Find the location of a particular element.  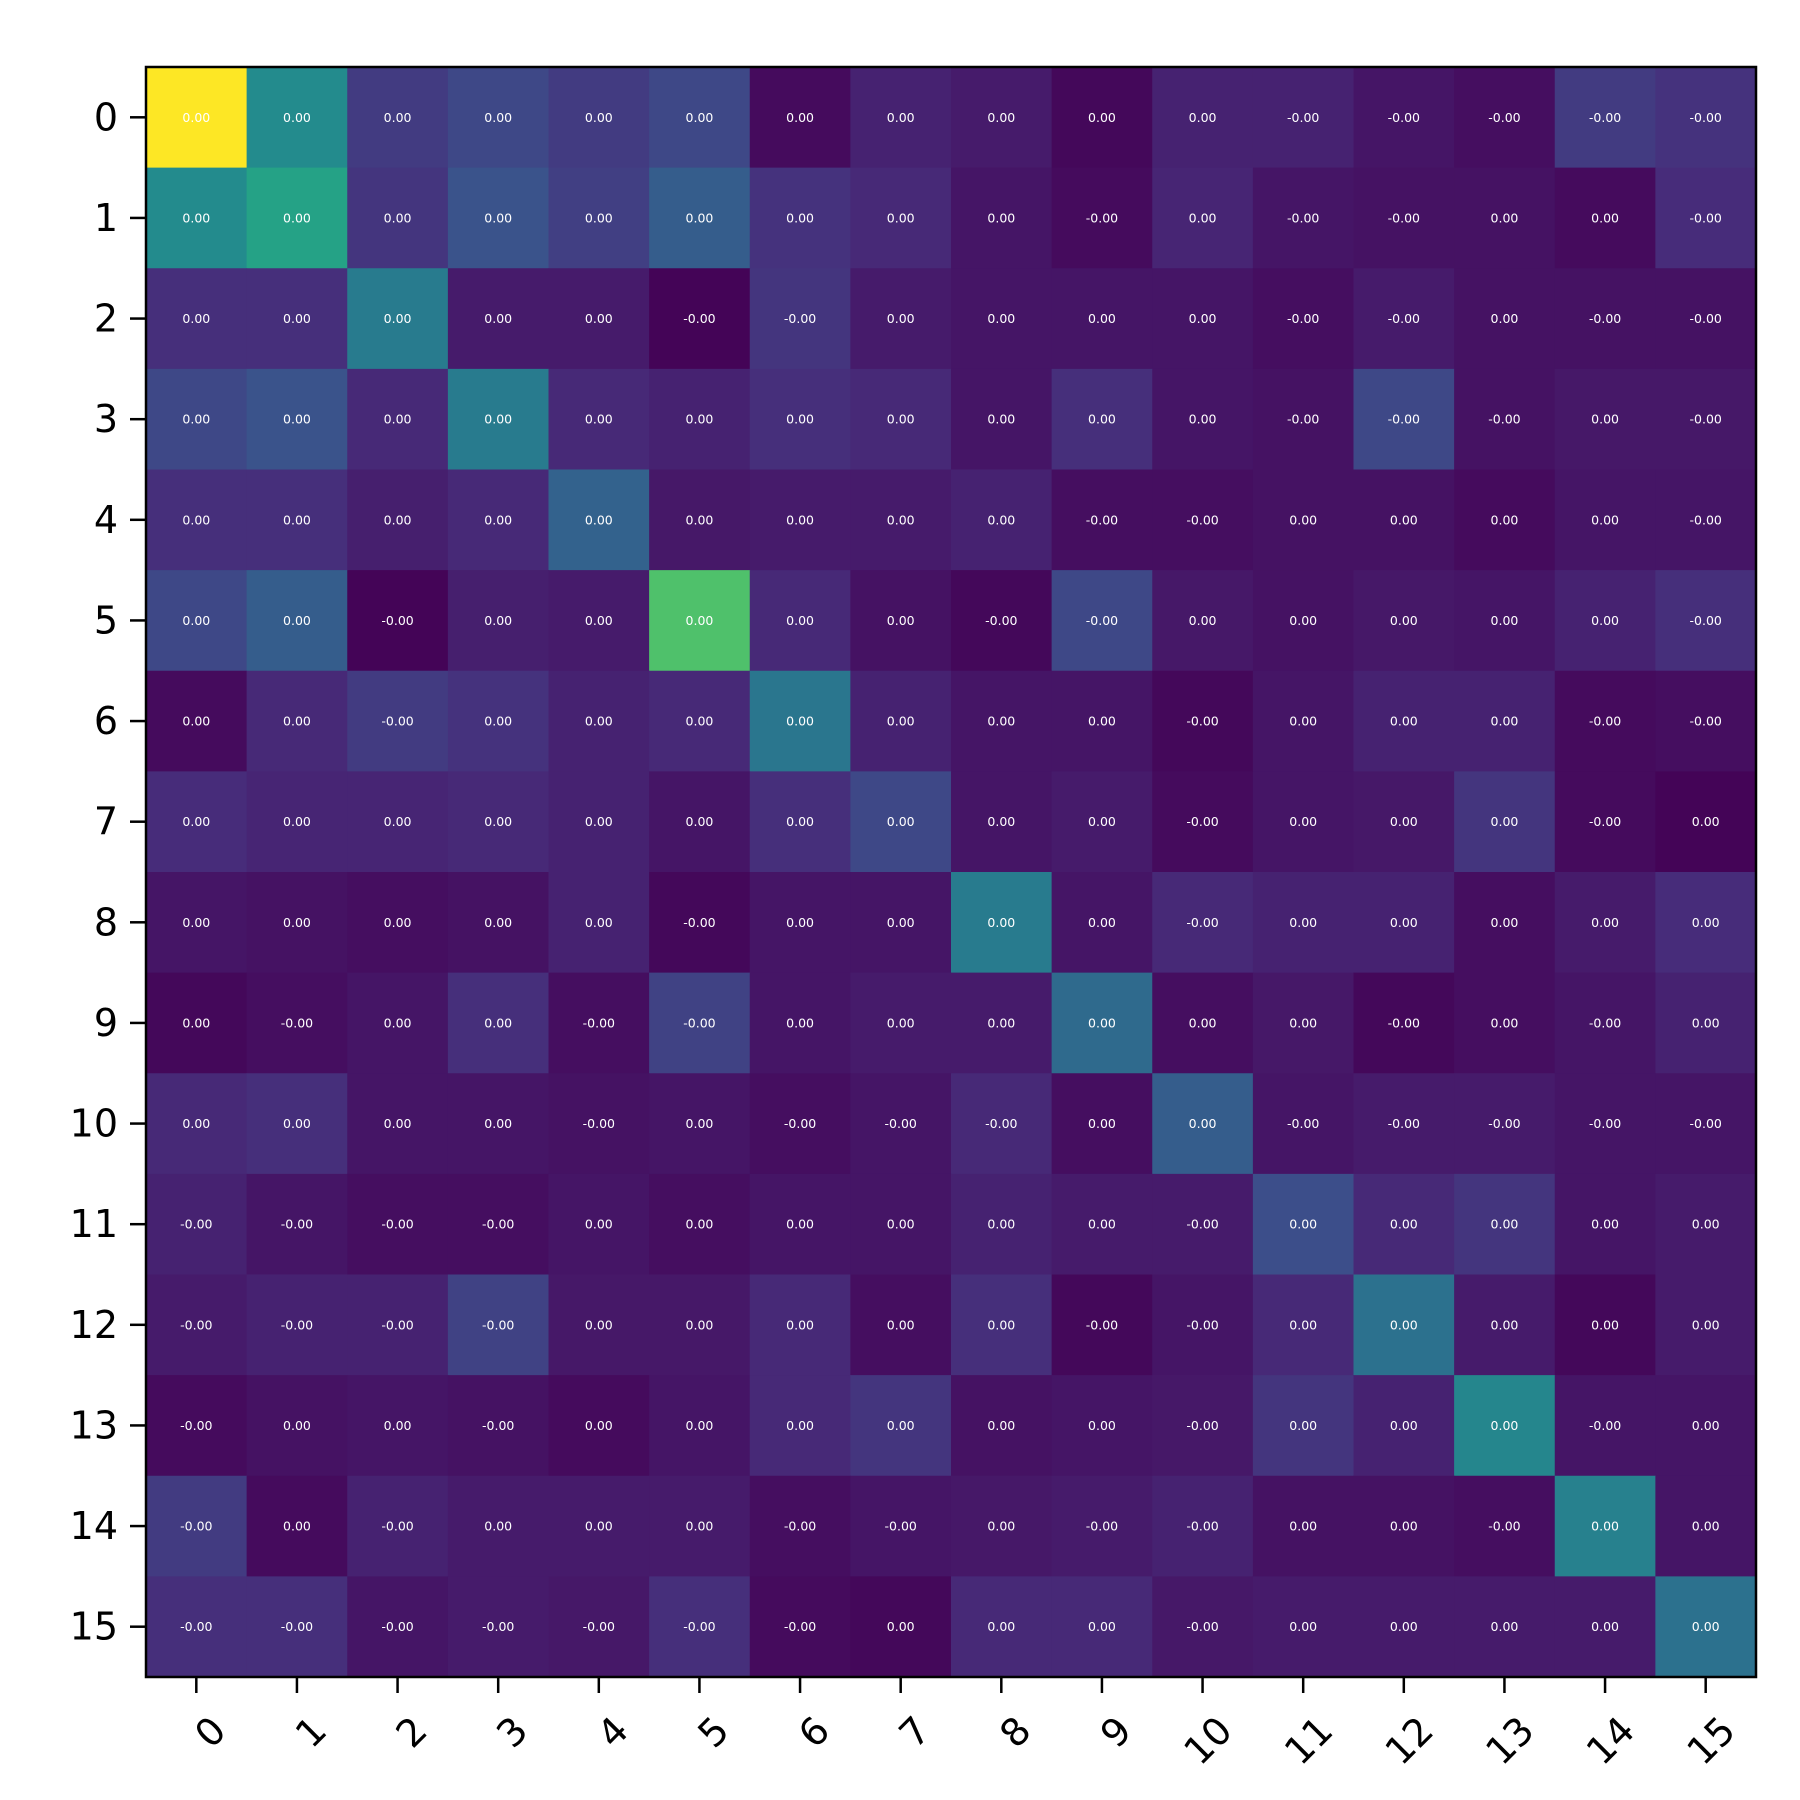

cell-value-label-9-7: 0.00 is located at coordinates (901, 1022).